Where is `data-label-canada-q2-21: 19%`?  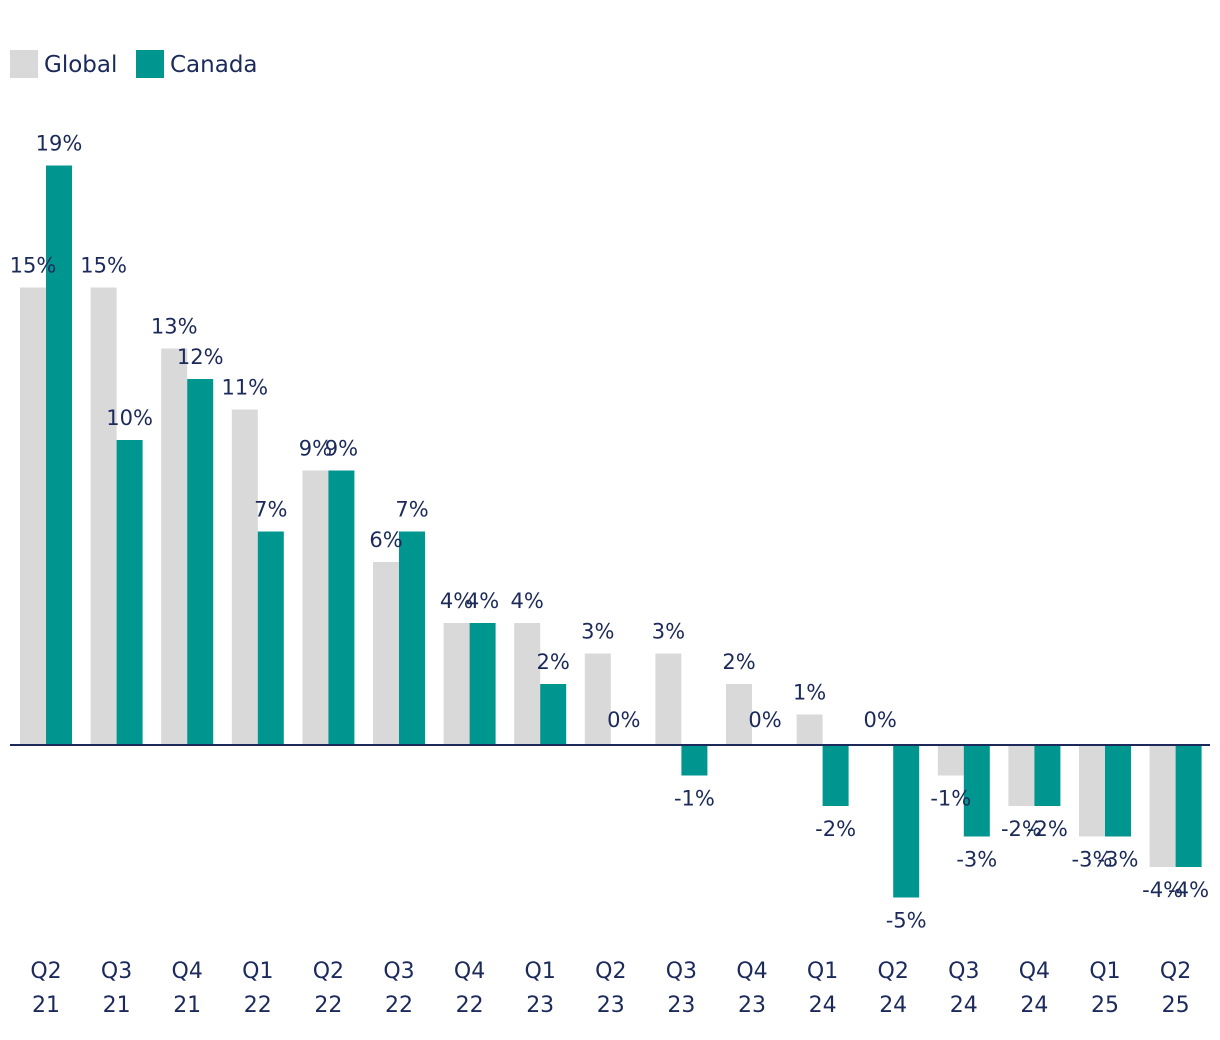
data-label-canada-q2-21: 19% is located at coordinates (59, 144).